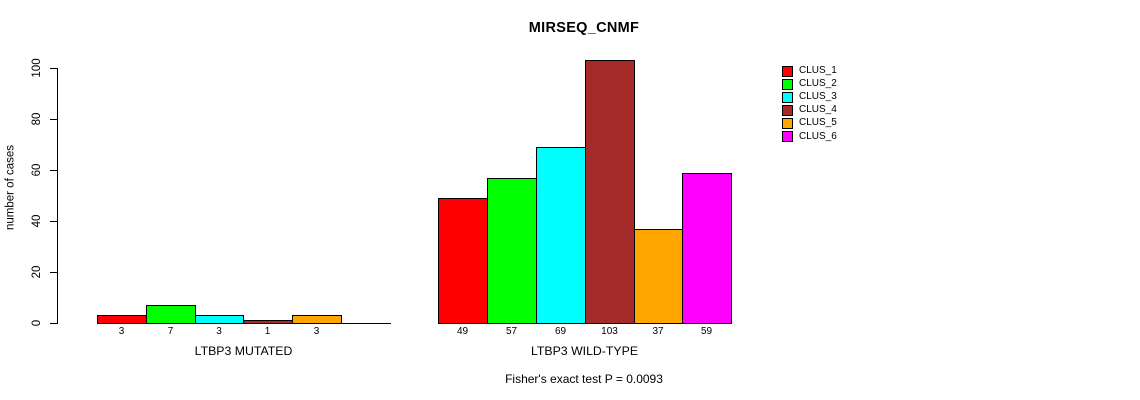  I want to click on y-tick-label: 80, so click(36, 119).